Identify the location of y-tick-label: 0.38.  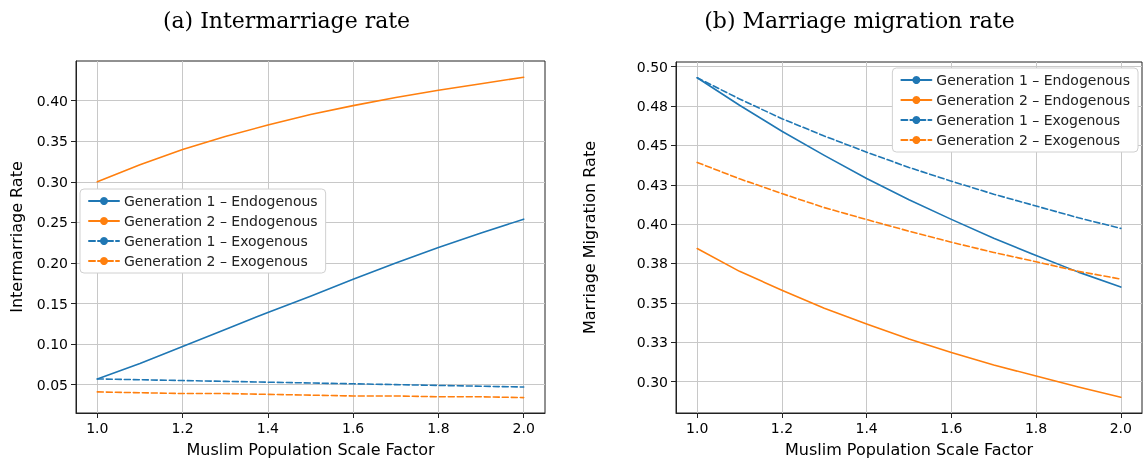
(652, 263).